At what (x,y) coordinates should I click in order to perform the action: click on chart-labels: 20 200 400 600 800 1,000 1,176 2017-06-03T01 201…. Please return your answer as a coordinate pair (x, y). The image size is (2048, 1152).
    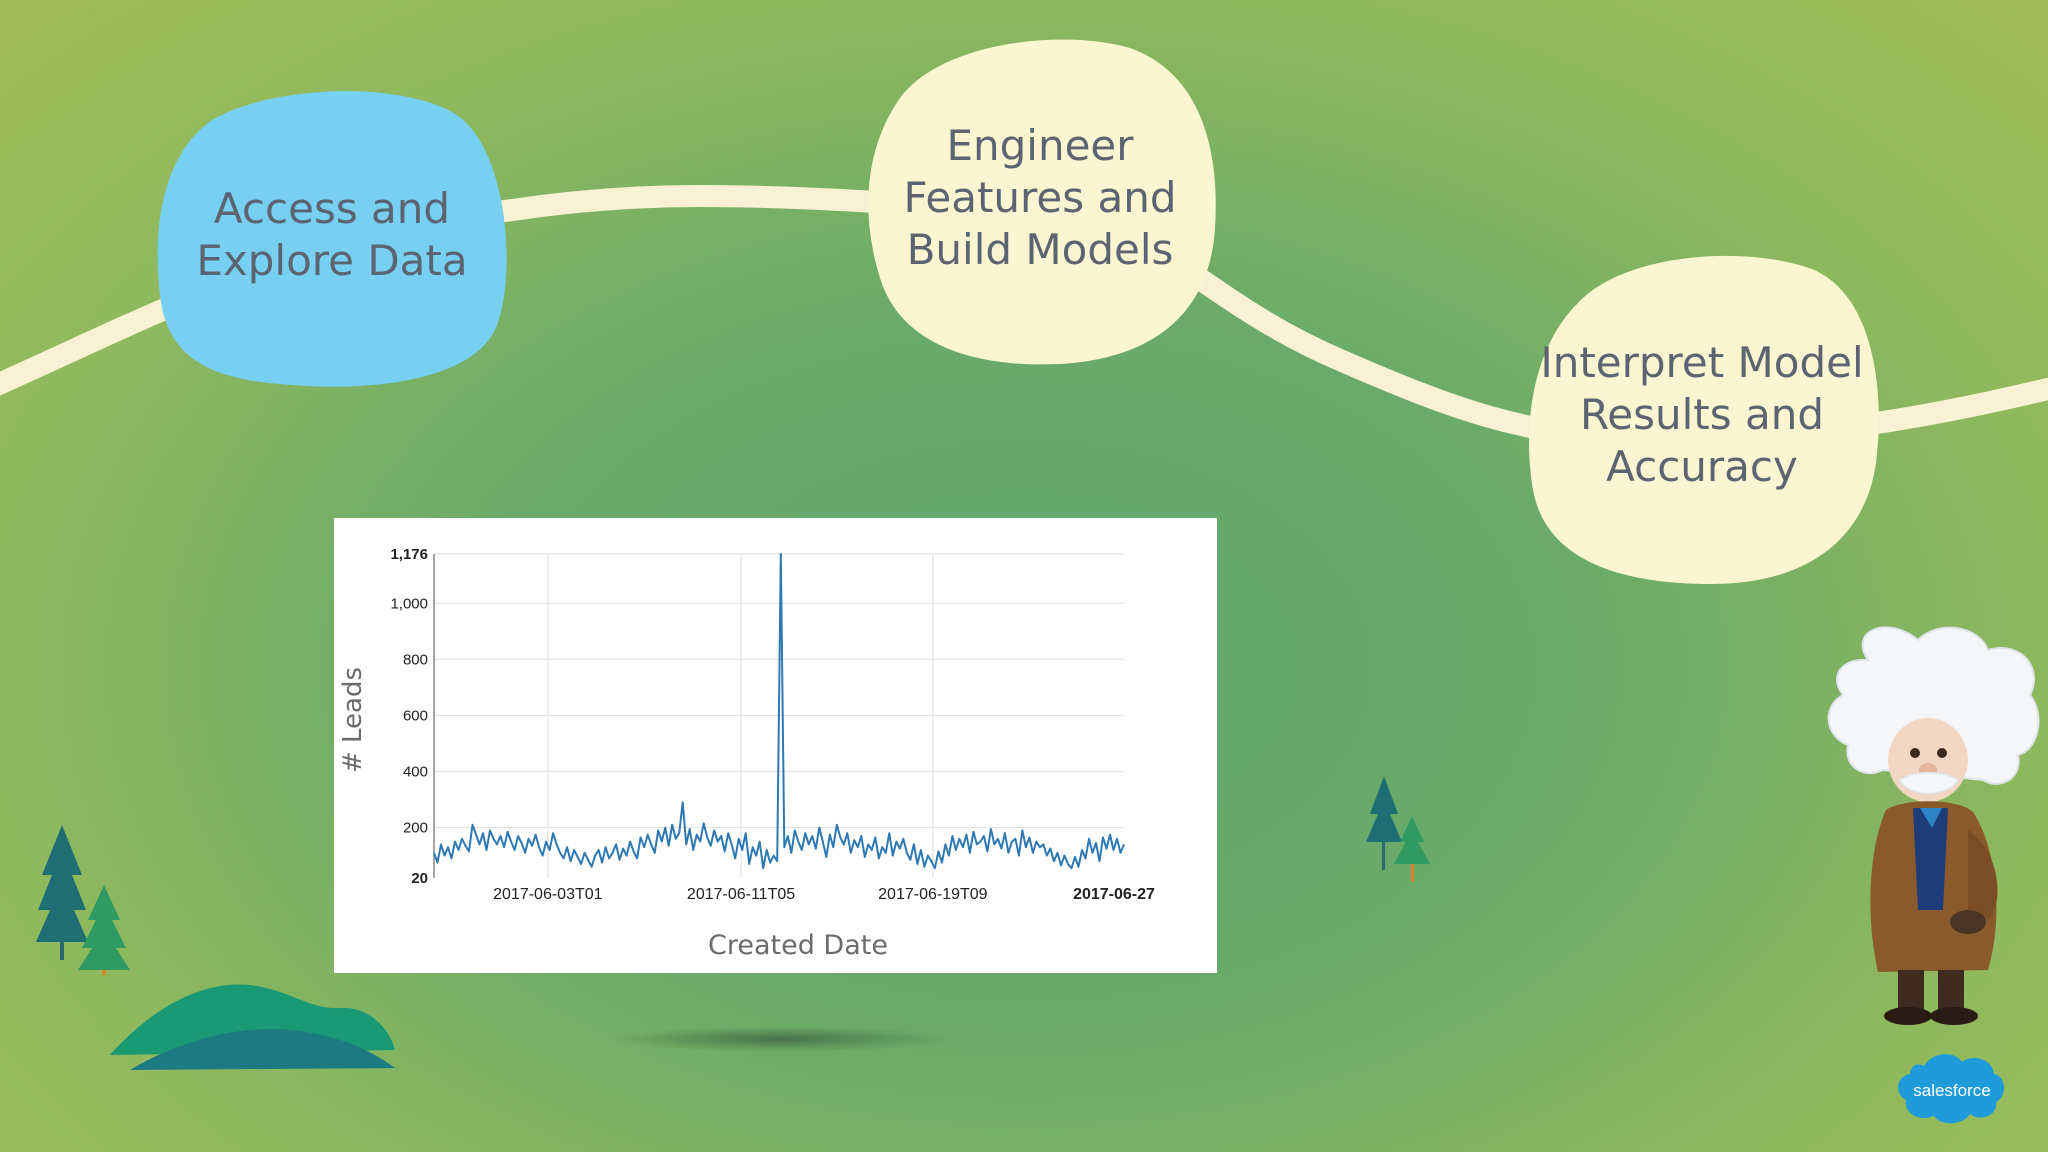
    Looking at the image, I should click on (746, 753).